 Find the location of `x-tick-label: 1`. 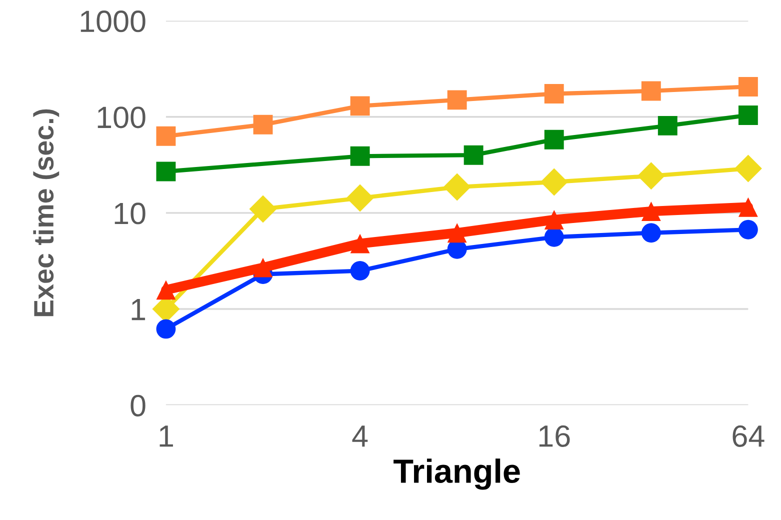

x-tick-label: 1 is located at coordinates (166, 436).